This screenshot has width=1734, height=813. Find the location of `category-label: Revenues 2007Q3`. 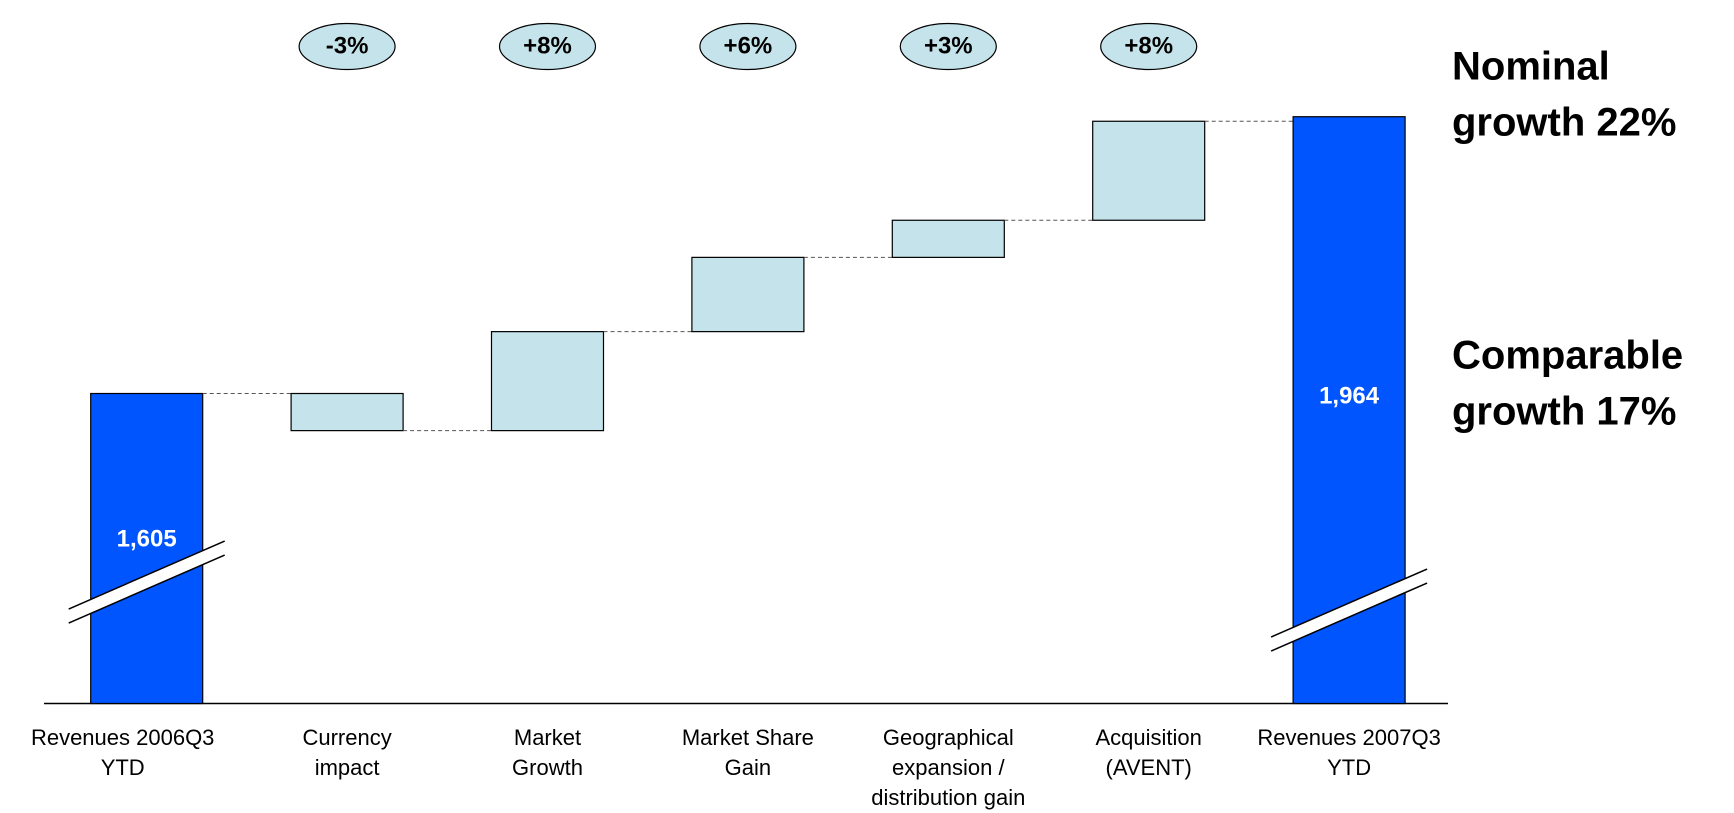

category-label: Revenues 2007Q3 is located at coordinates (1348, 737).